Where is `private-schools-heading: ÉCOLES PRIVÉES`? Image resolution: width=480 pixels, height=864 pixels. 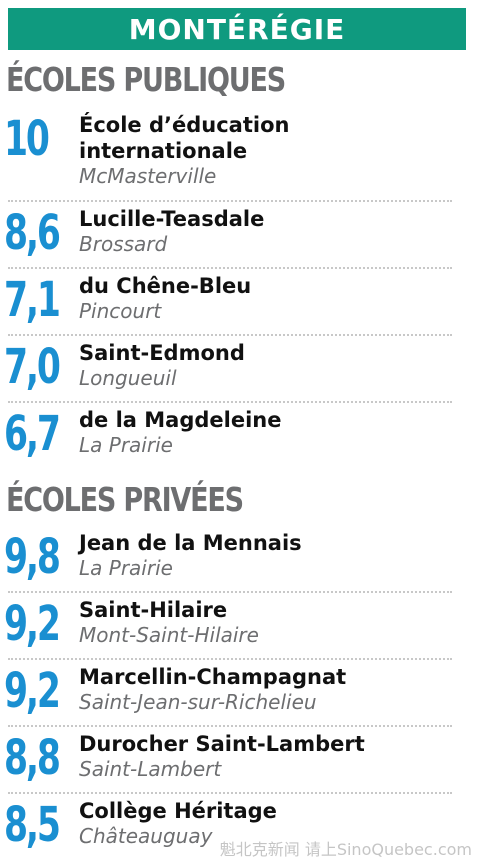 private-schools-heading: ÉCOLES PRIVÉES is located at coordinates (125, 499).